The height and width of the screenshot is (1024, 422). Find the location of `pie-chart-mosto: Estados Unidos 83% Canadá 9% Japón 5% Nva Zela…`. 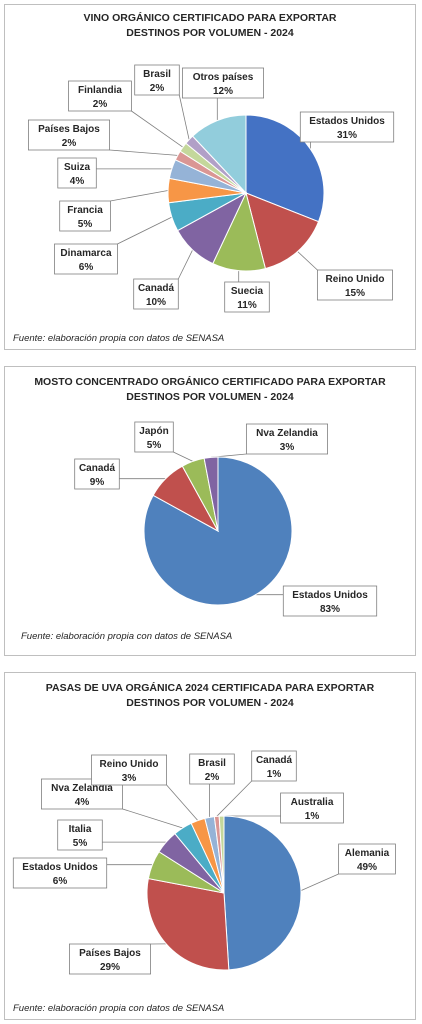

pie-chart-mosto: Estados Unidos 83% Canadá 9% Japón 5% Nva Zela… is located at coordinates (226, 519).